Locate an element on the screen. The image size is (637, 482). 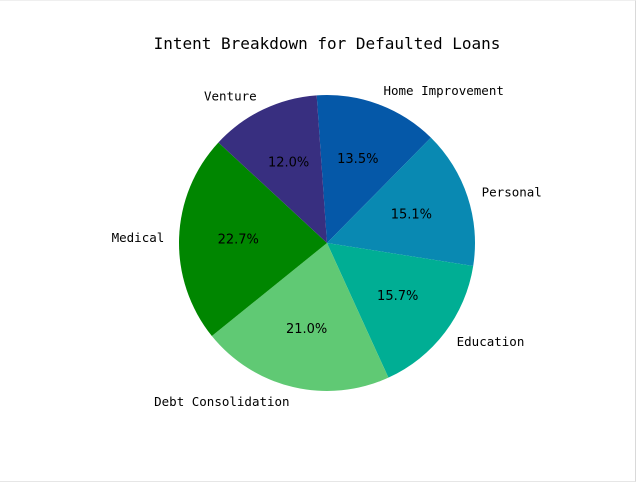
pie-slice-home-improvement is located at coordinates (373, 168).